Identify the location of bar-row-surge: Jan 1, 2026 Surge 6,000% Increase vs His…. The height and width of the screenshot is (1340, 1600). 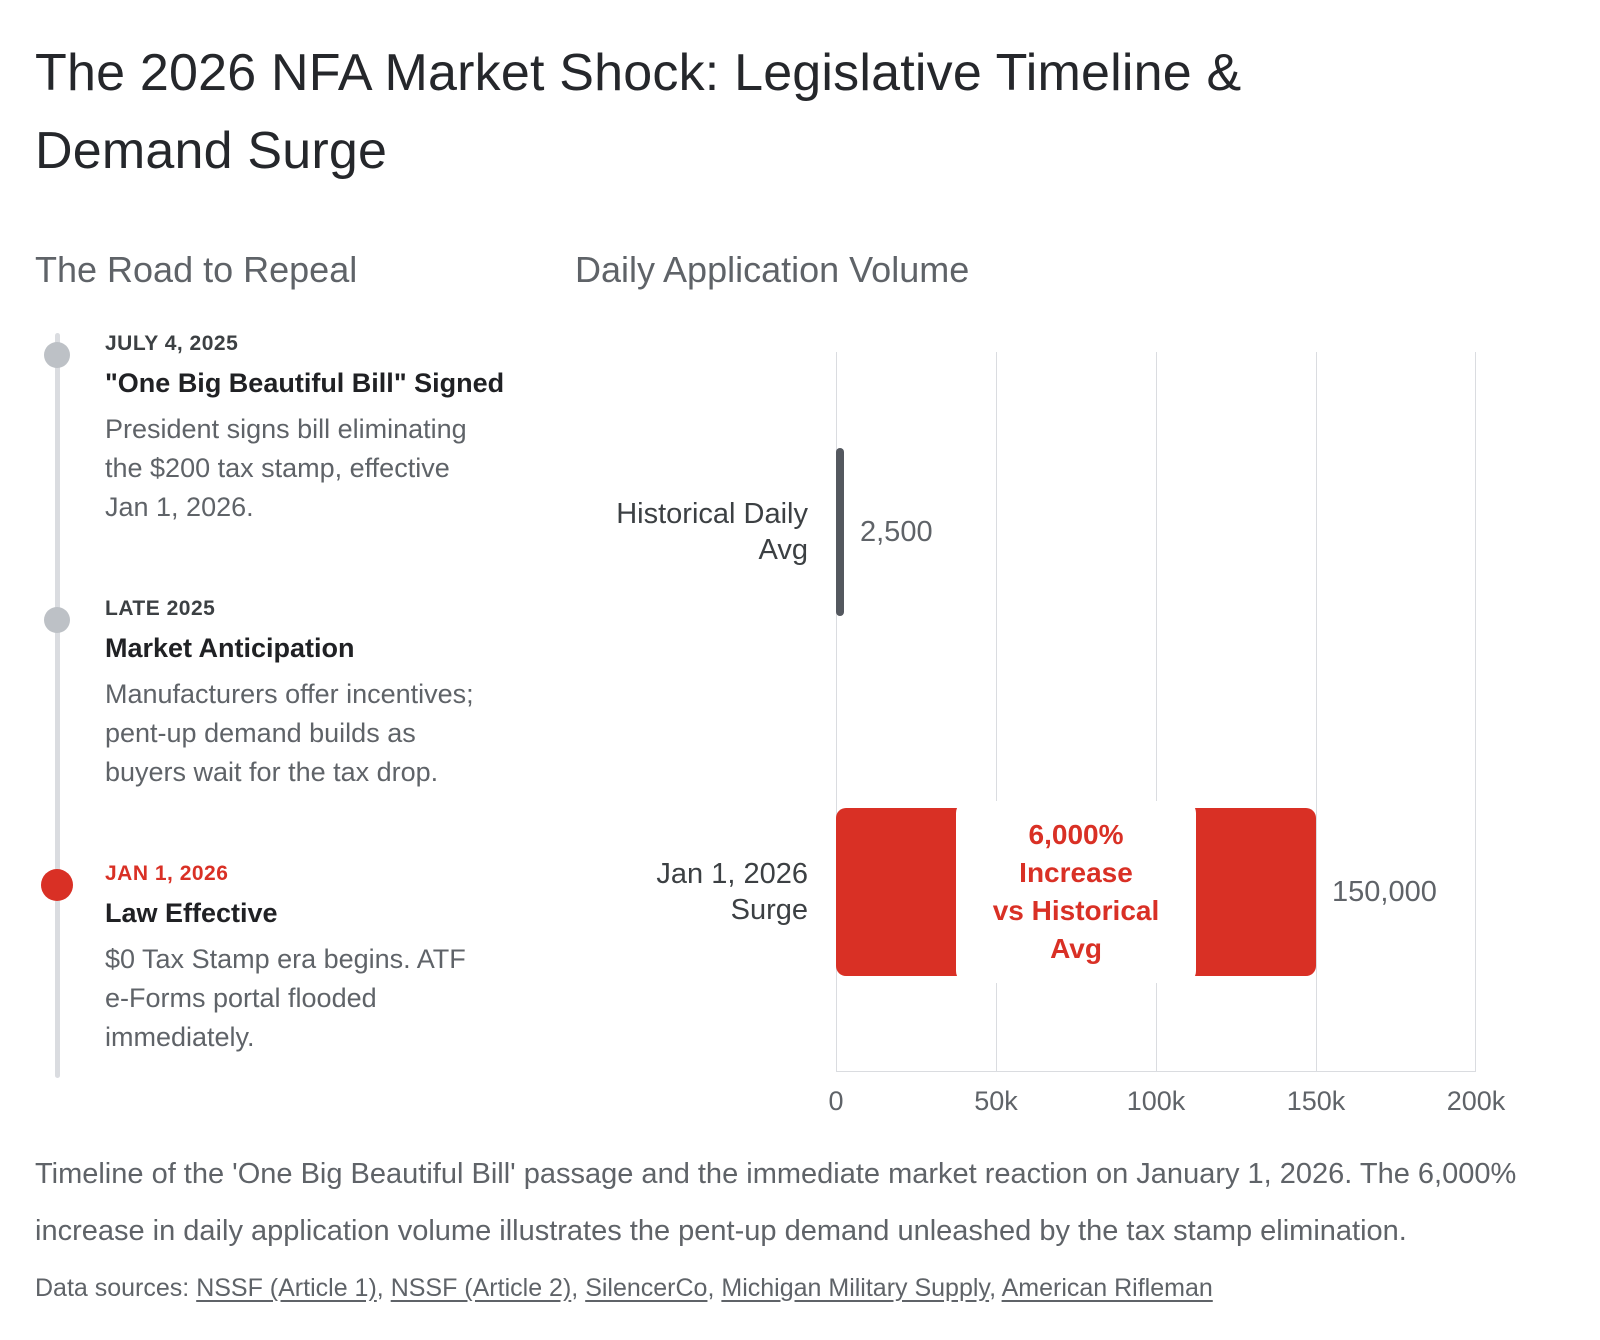
(1066, 892).